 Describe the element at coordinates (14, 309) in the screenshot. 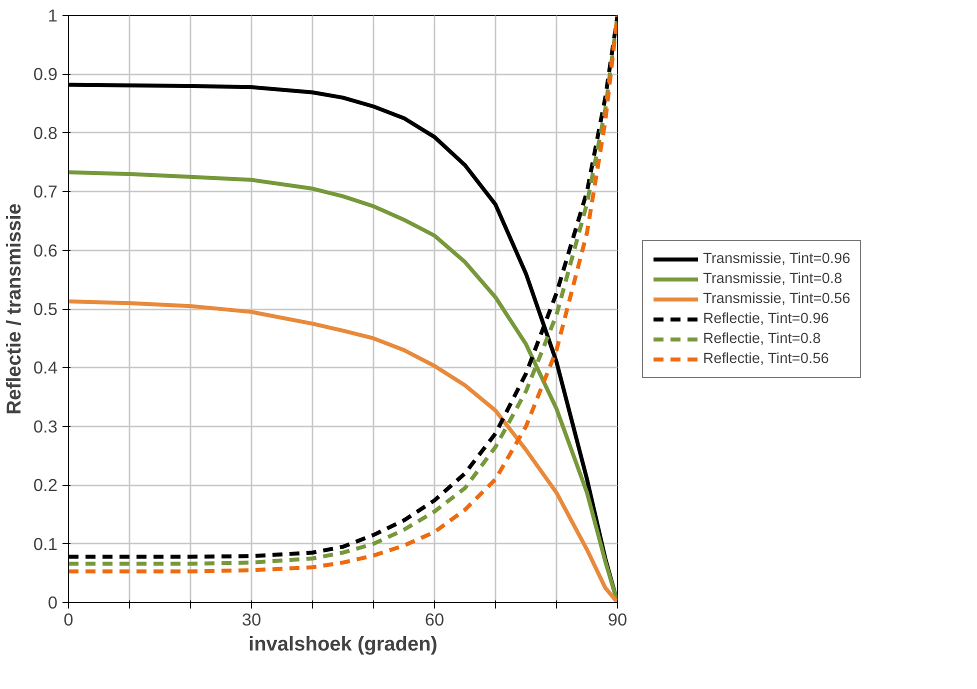

I see `y-axis-title: Reflectie / transmissie` at that location.